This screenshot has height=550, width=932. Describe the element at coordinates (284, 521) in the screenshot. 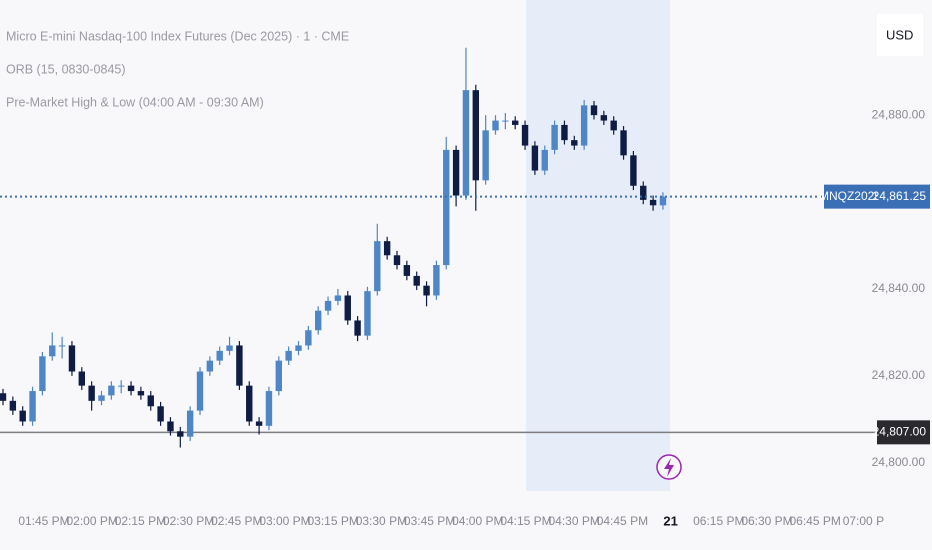

I see `x-tick-label: 03:00 PM` at that location.